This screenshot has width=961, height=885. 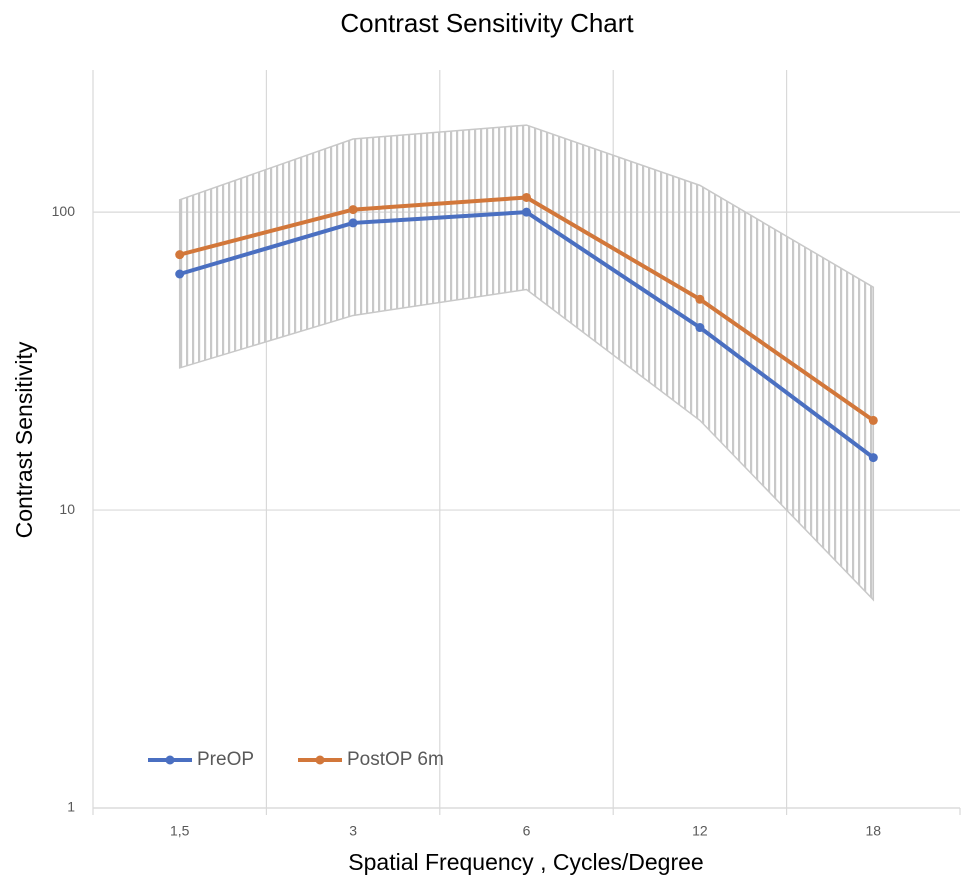 I want to click on legend-label: PreOP, so click(x=225, y=759).